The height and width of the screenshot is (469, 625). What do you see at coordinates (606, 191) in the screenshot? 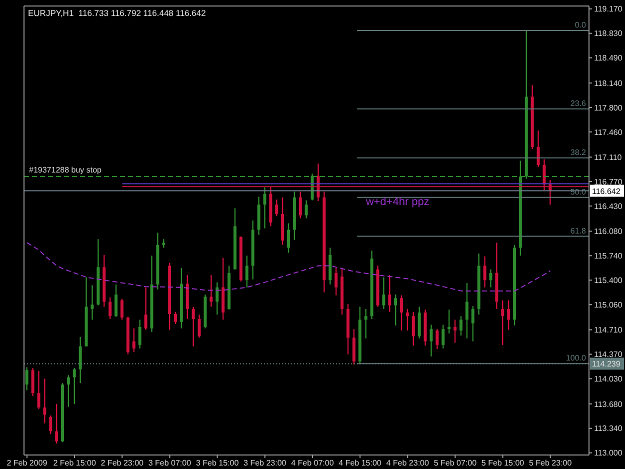
I see `ref-line-label: 116.642` at bounding box center [606, 191].